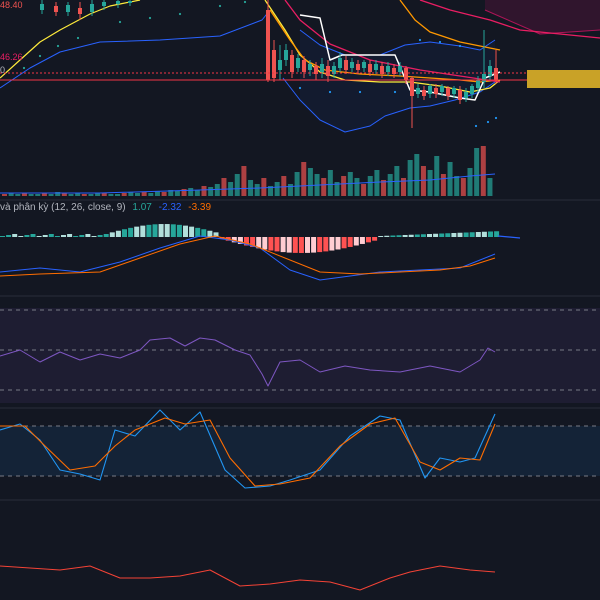 The width and height of the screenshot is (600, 600). What do you see at coordinates (63, 207) in the screenshot?
I see `macd-title: và phân kỳ (12, 26, close, 9)` at bounding box center [63, 207].